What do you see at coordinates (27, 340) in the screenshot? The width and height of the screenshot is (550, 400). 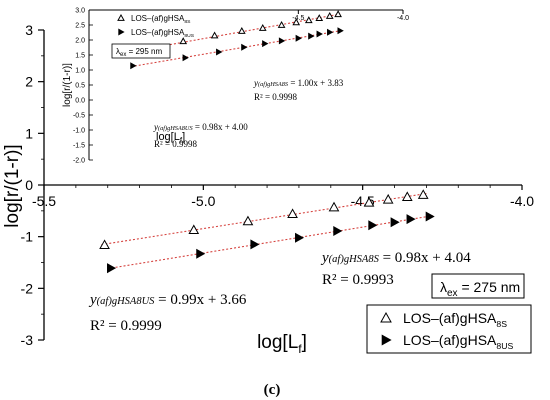 I see `main-y-tick-label: -3` at bounding box center [27, 340].